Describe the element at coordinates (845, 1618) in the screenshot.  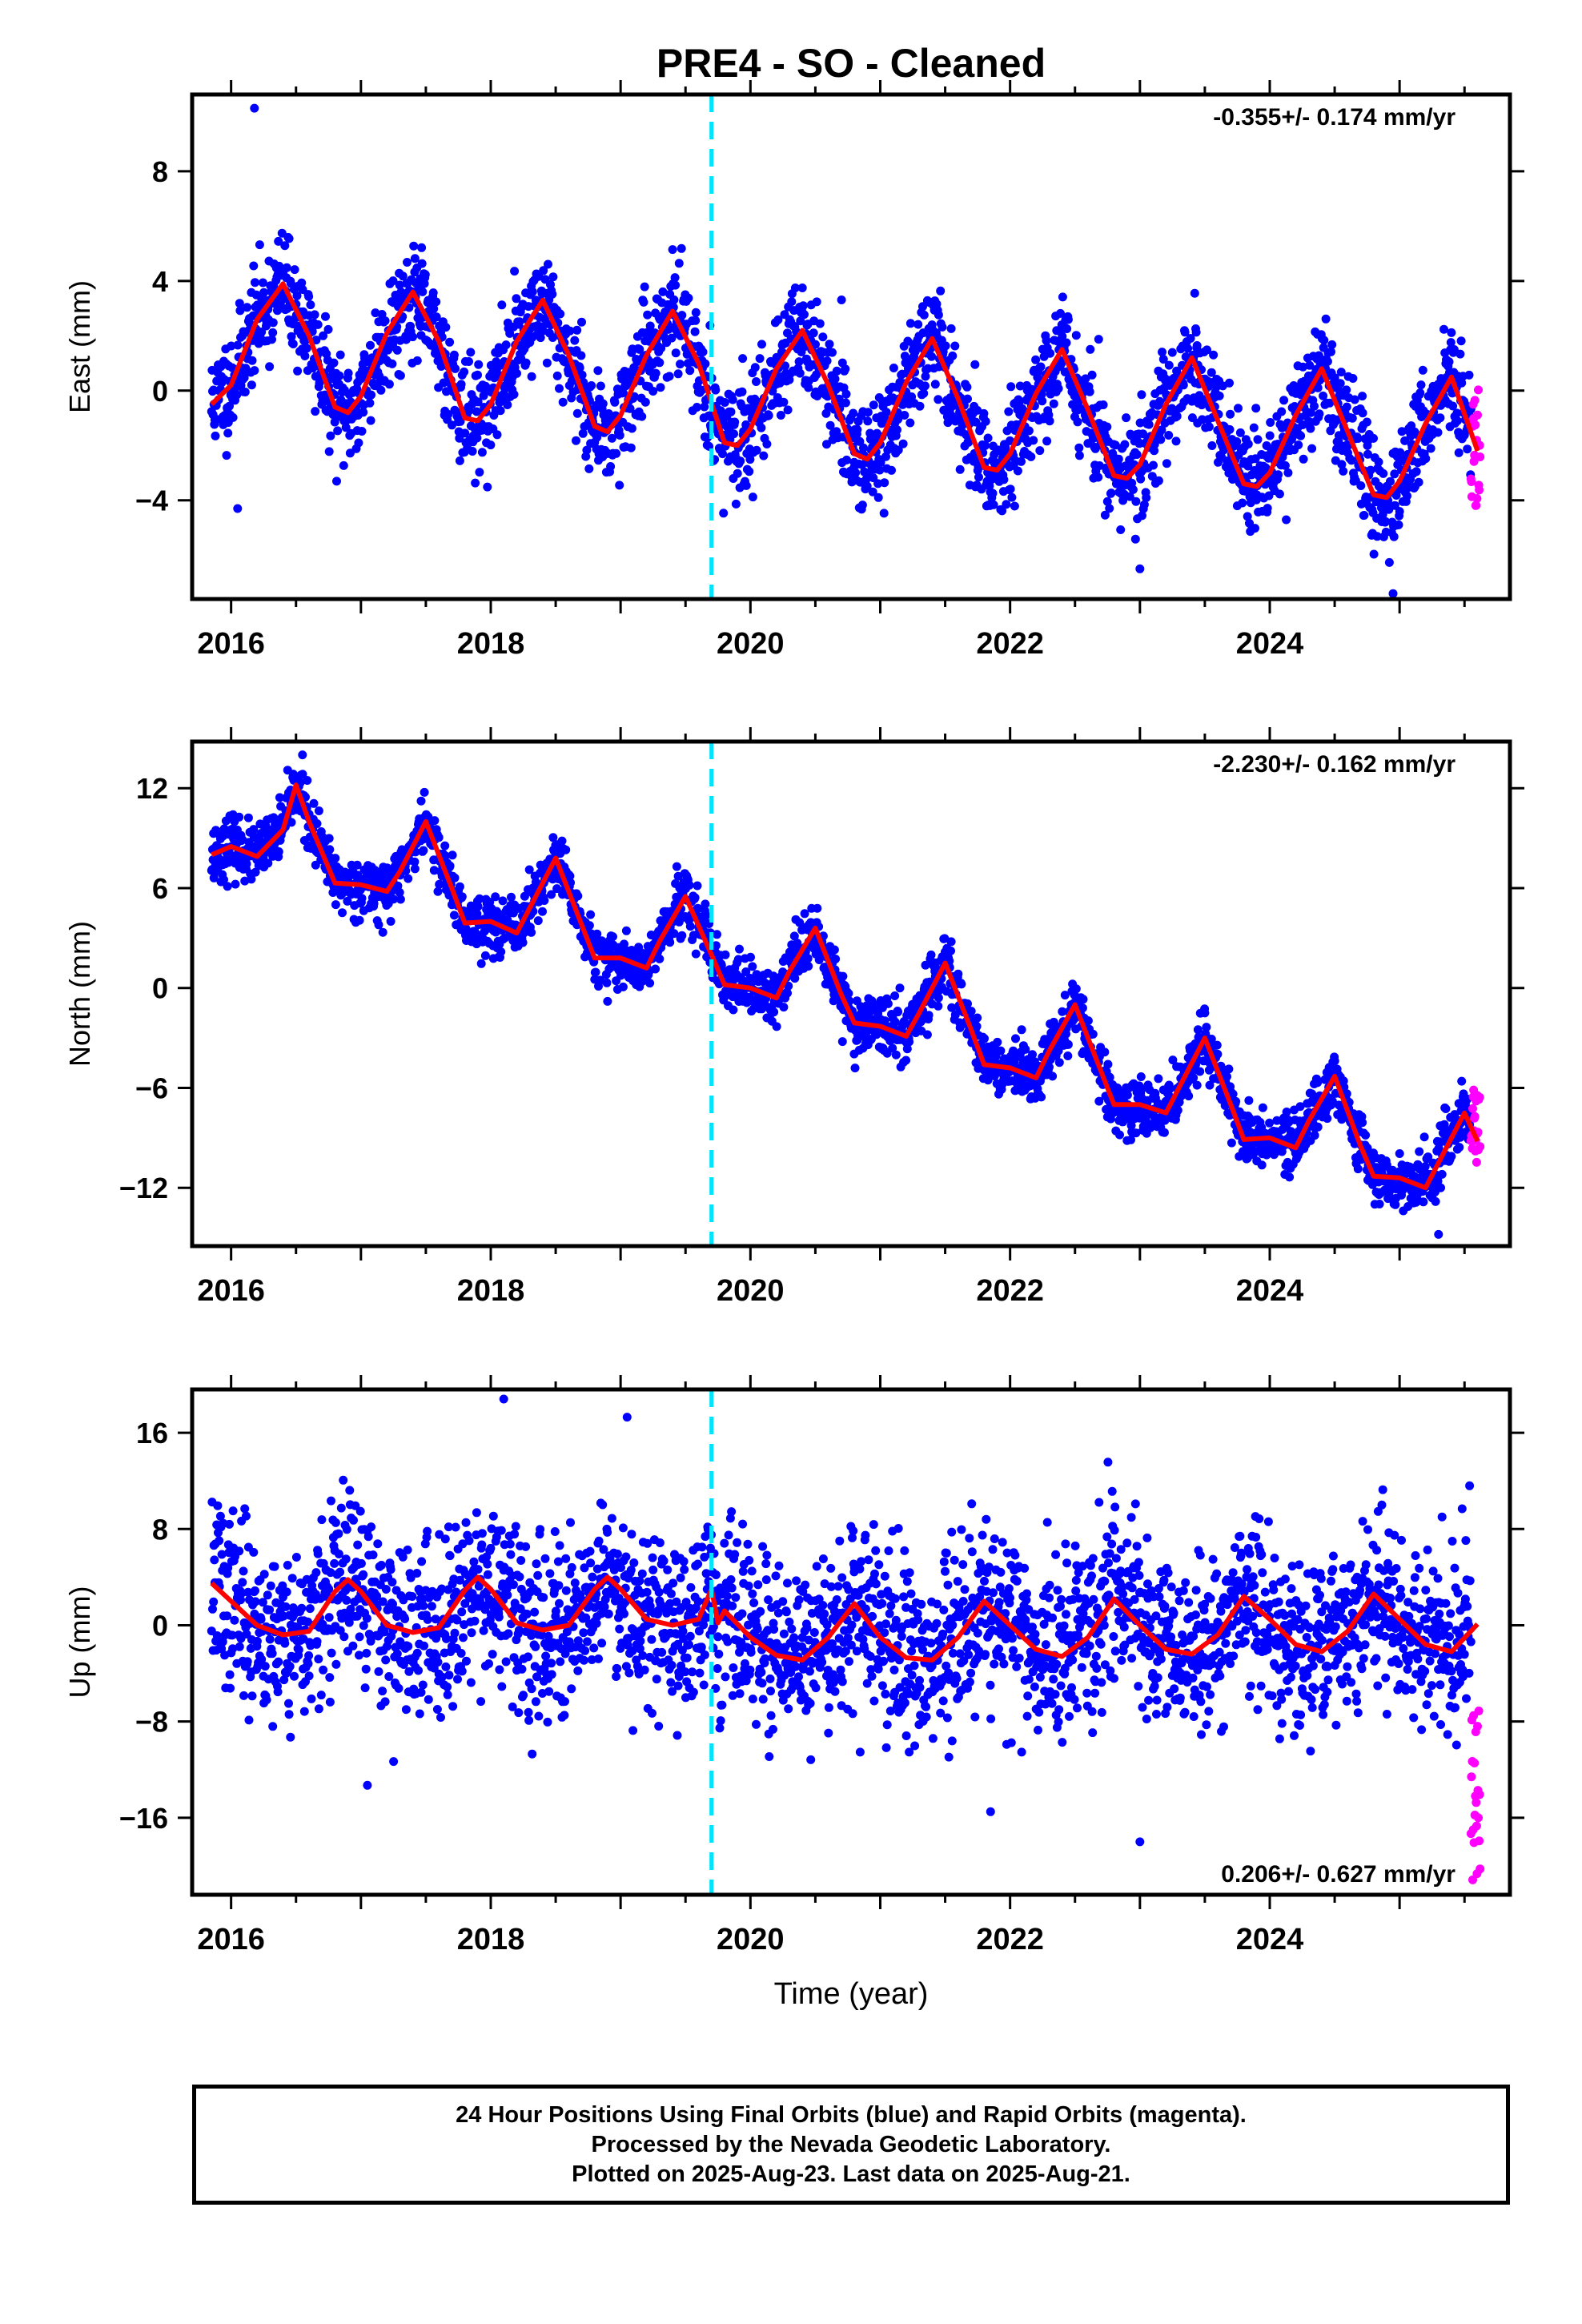
I see `up-model-line` at that location.